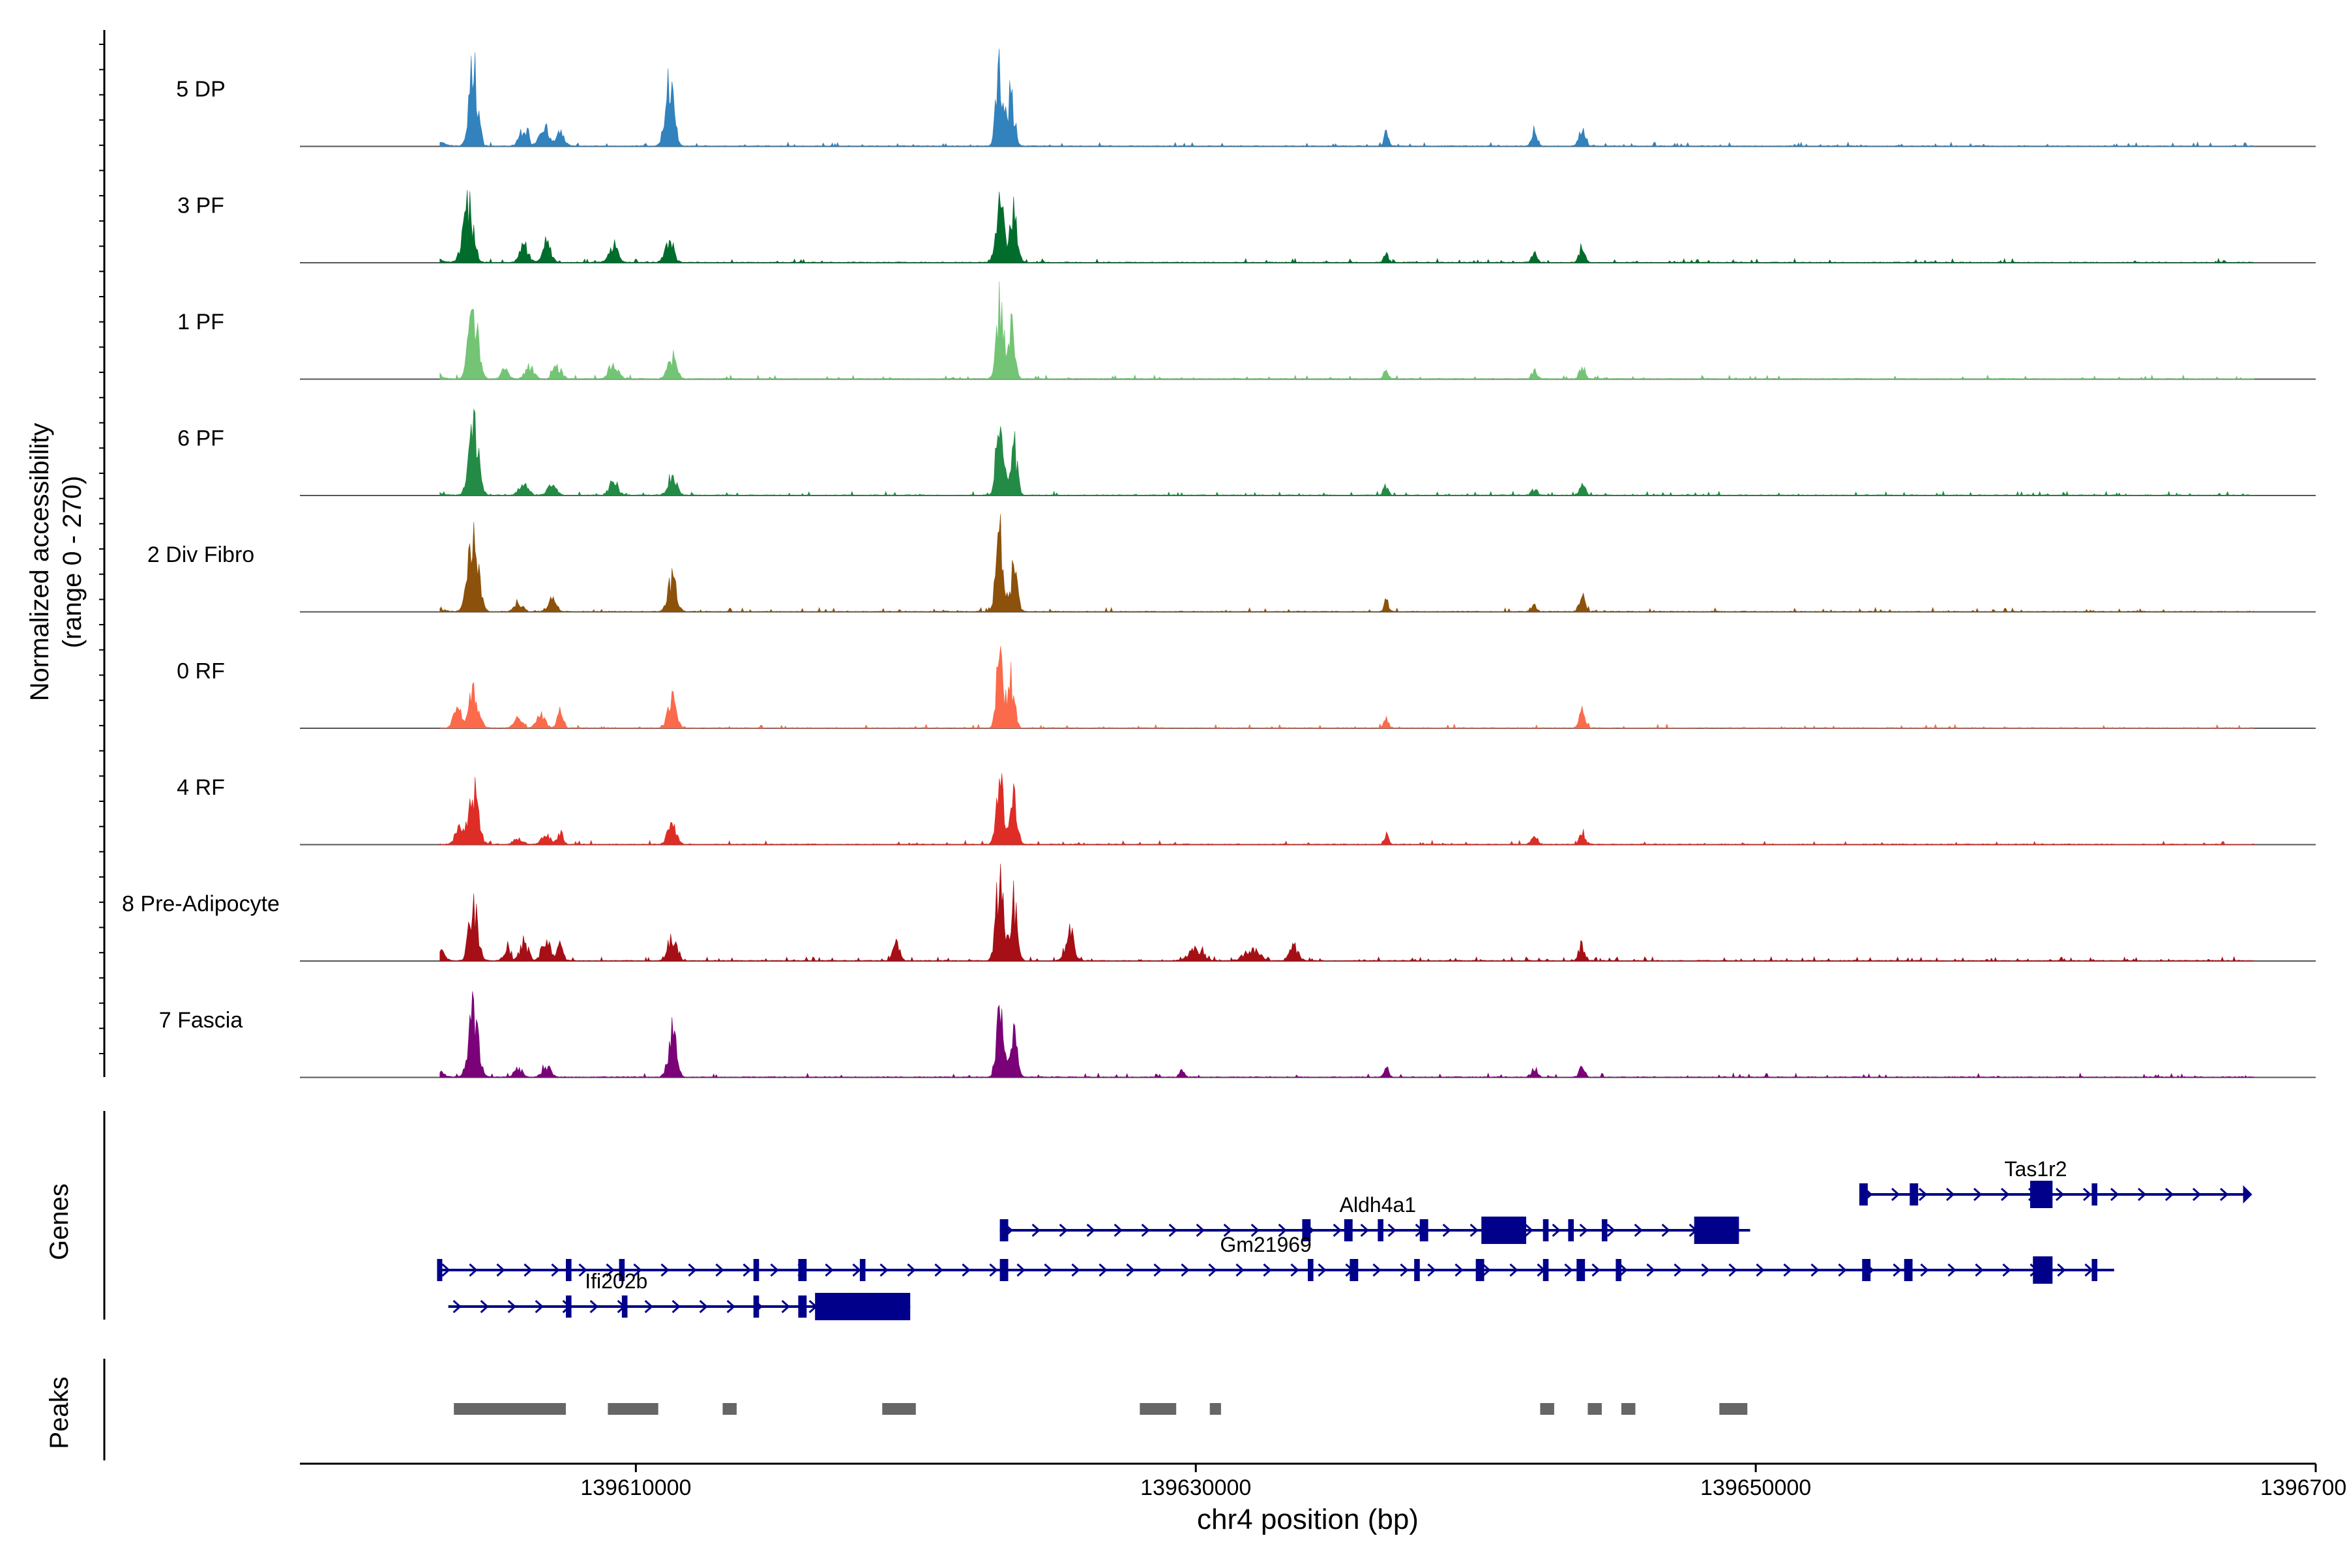 The width and height of the screenshot is (2347, 1568). I want to click on x-tick-label: 139630000, so click(1195, 1488).